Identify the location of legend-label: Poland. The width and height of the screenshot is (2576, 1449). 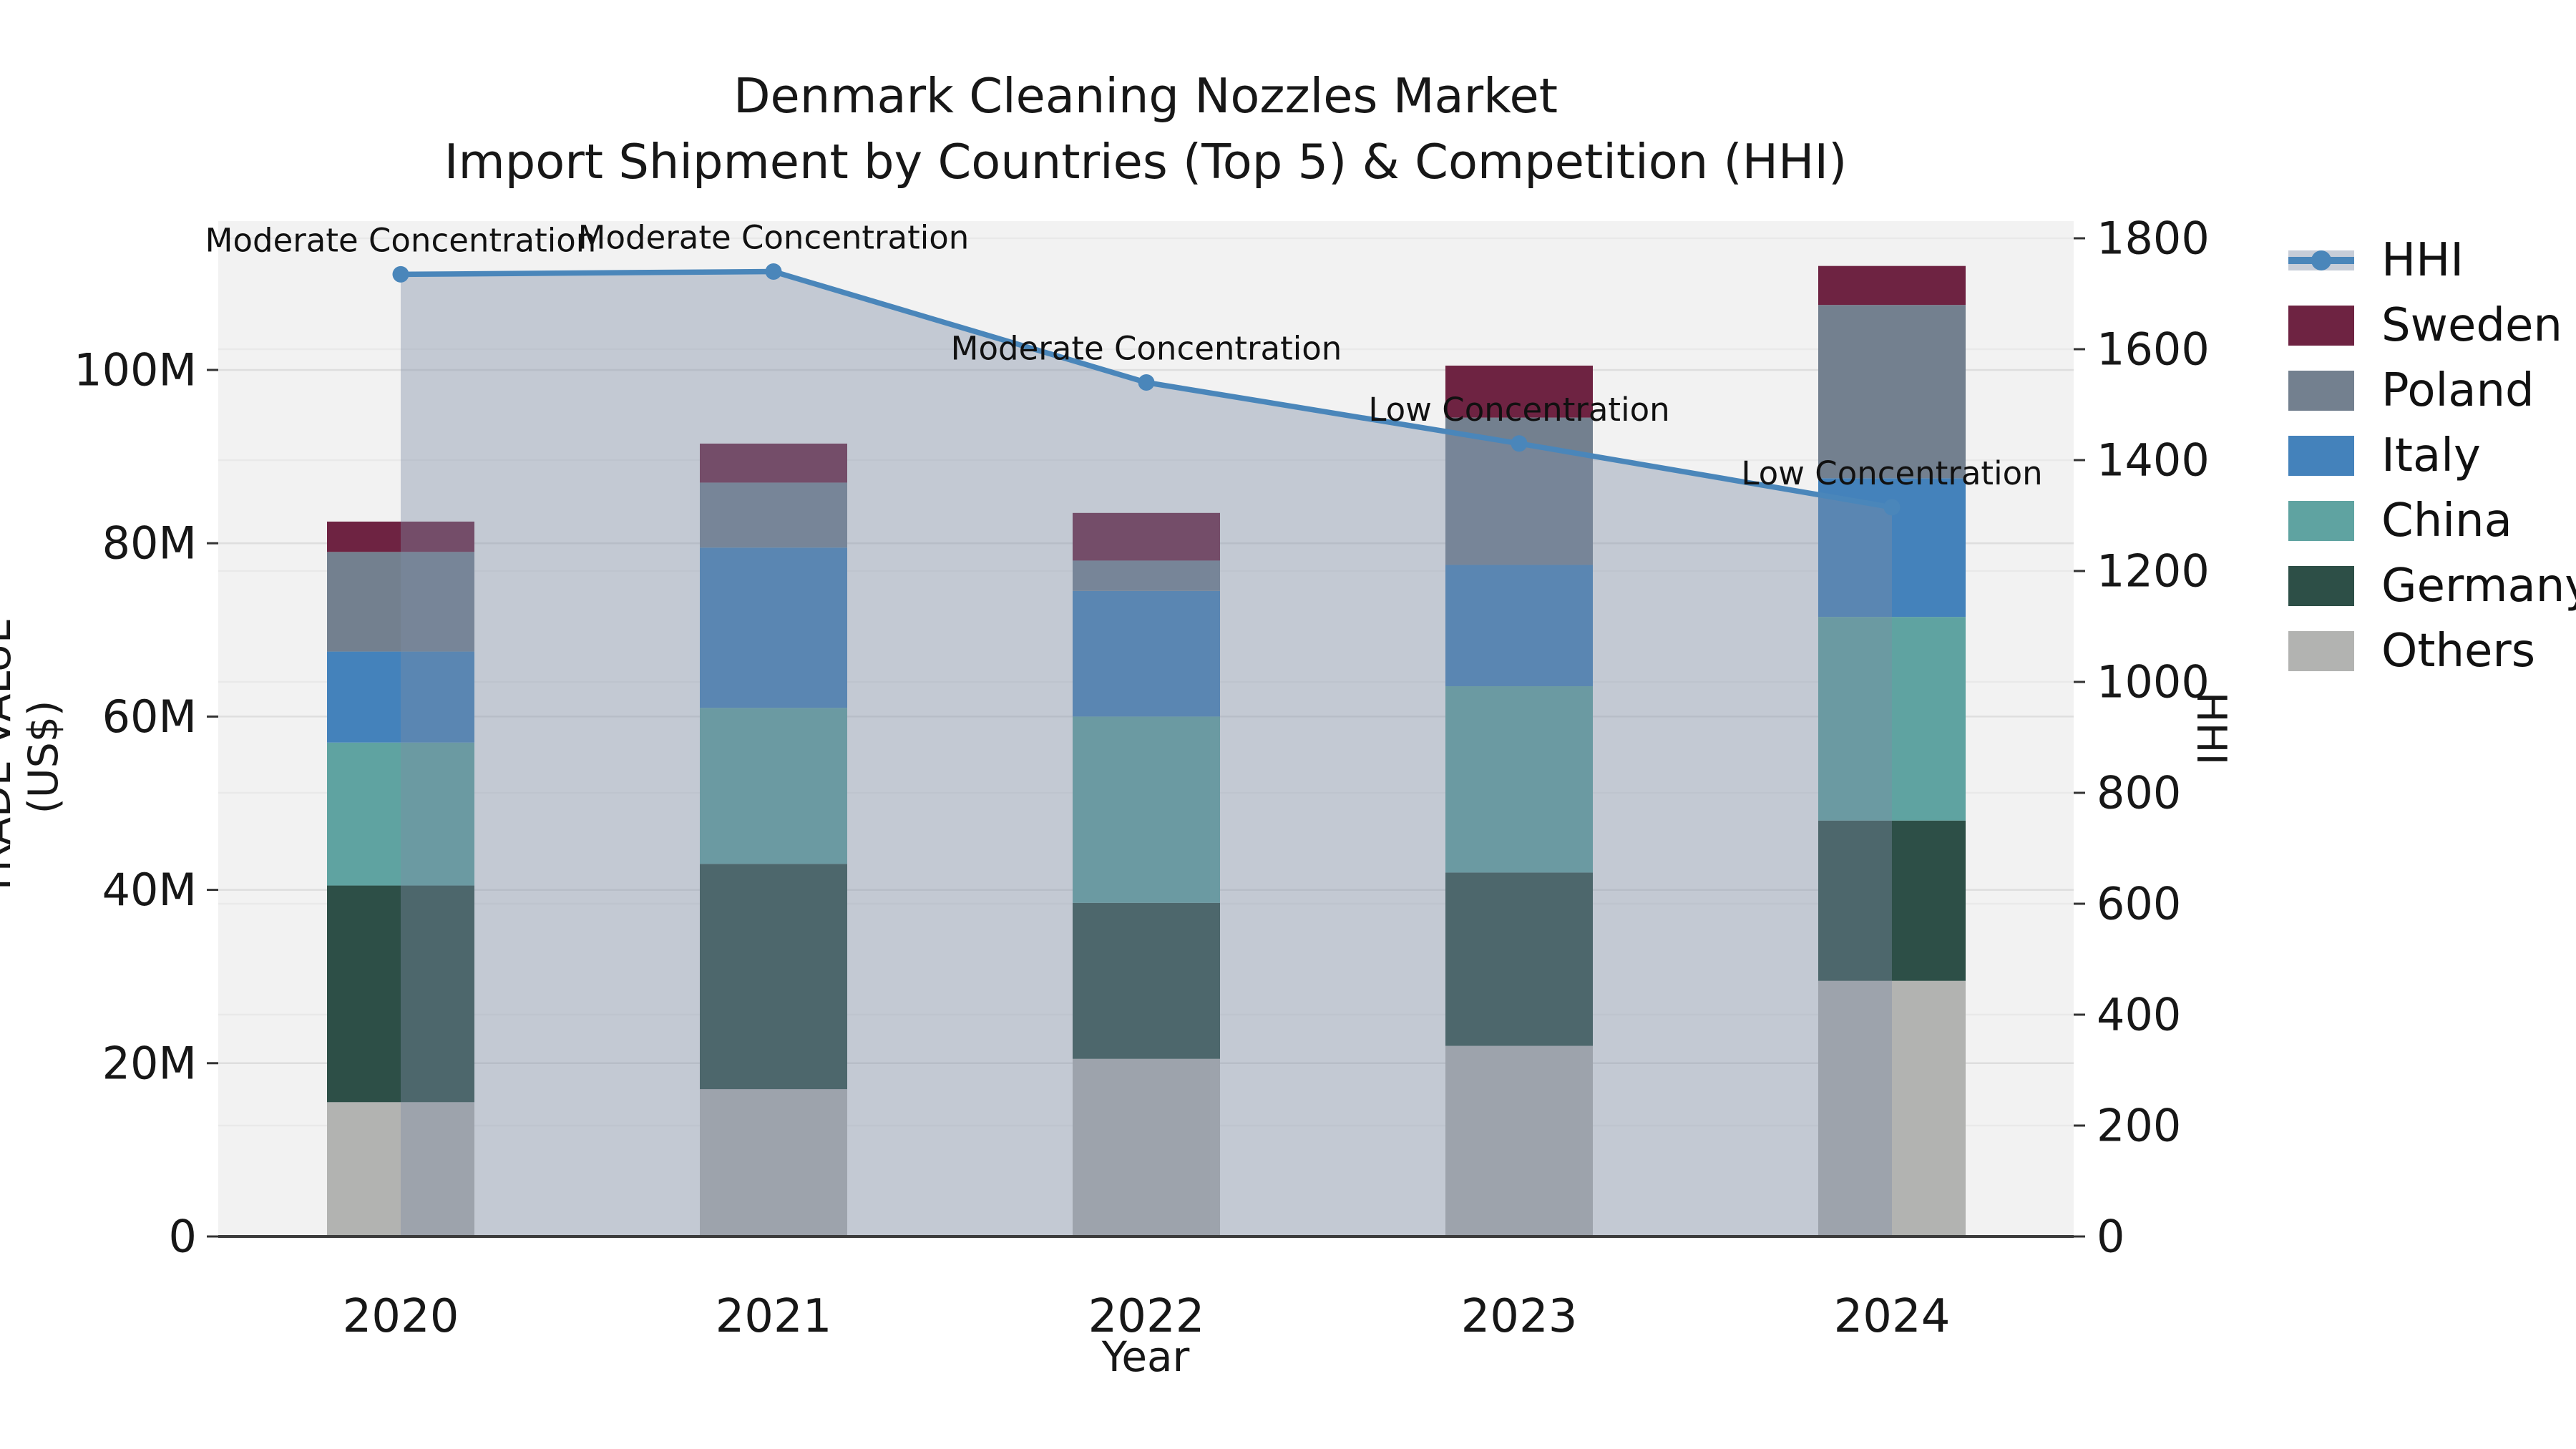
(2457, 390).